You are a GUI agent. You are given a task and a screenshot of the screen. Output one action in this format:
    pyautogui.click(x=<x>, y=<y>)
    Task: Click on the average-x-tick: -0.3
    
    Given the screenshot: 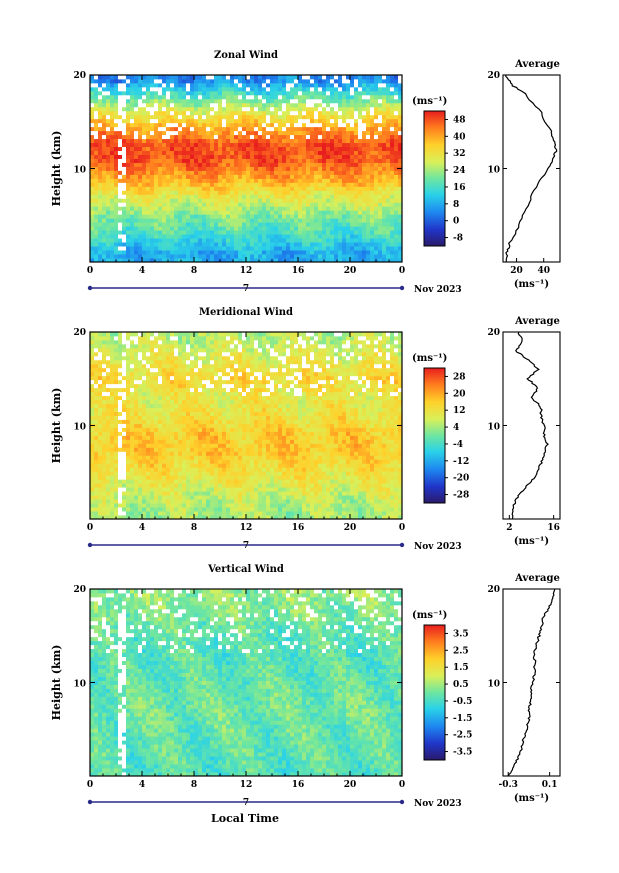 What is the action you would take?
    pyautogui.click(x=507, y=785)
    